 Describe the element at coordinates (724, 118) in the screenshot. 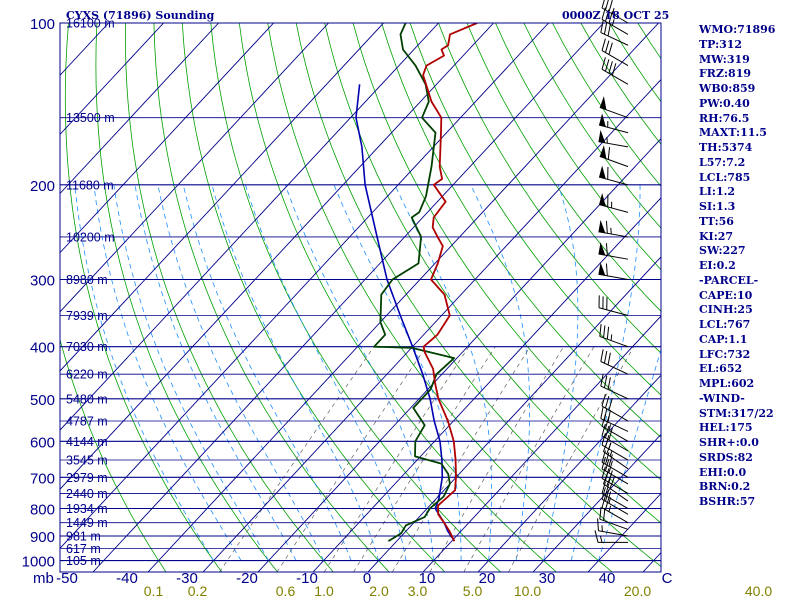

I see `sounding-index: RH:76.5` at that location.